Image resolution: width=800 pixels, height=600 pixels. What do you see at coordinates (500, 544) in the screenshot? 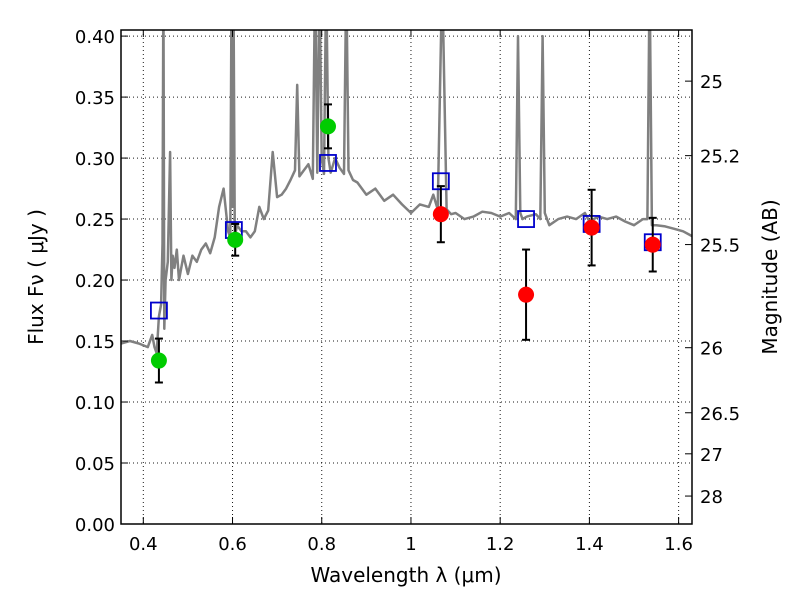
I see `x-tick-label: 1.2` at bounding box center [500, 544].